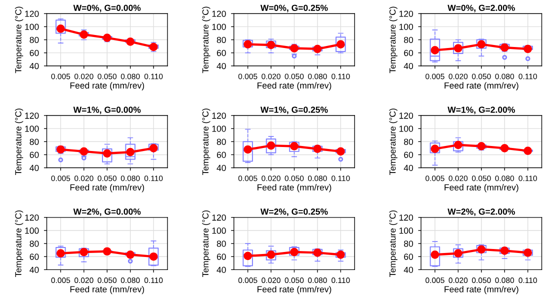  I want to click on chart-title: W=0%, G=0.25%, so click(294, 8).